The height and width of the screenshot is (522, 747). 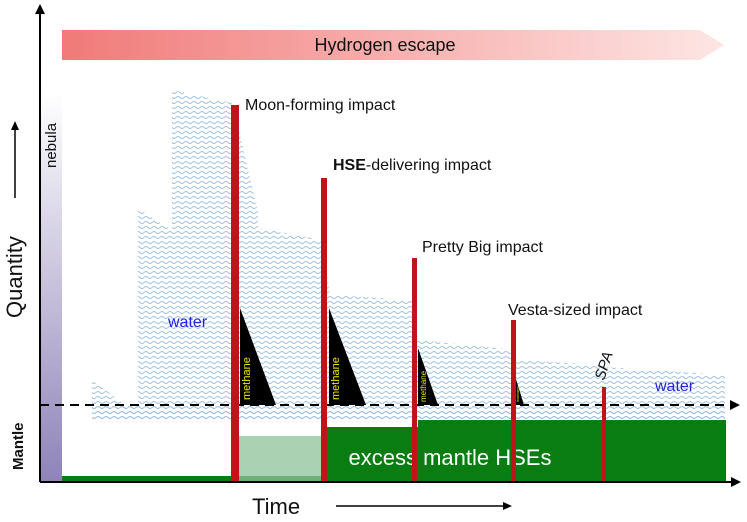 What do you see at coordinates (513, 401) in the screenshot?
I see `impact-bar-vesta-sized` at bounding box center [513, 401].